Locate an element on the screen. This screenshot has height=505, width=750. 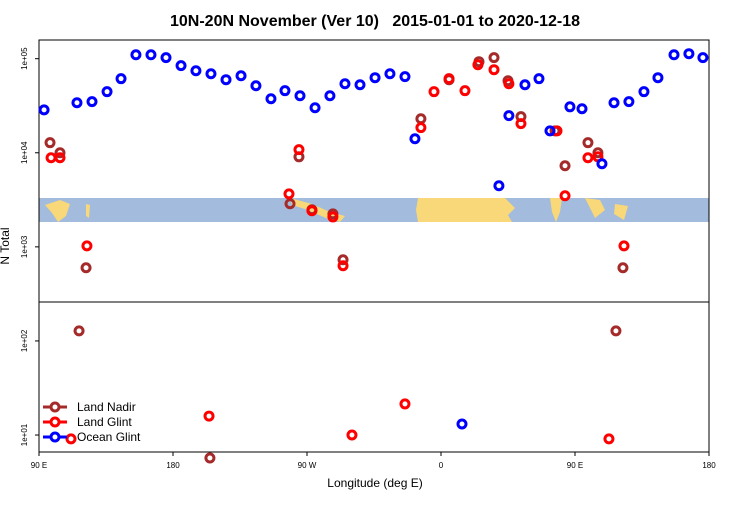
y-tick-label: 1e+03 is located at coordinates (24, 246).